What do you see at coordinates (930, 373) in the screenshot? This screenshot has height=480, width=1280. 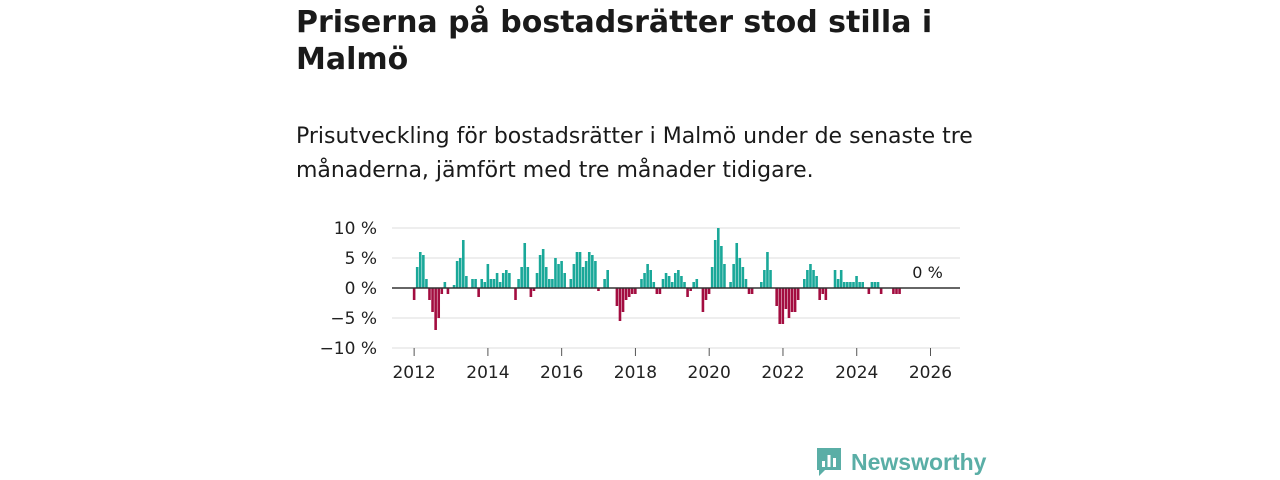 I see `x-tick-label: 2026` at bounding box center [930, 373].